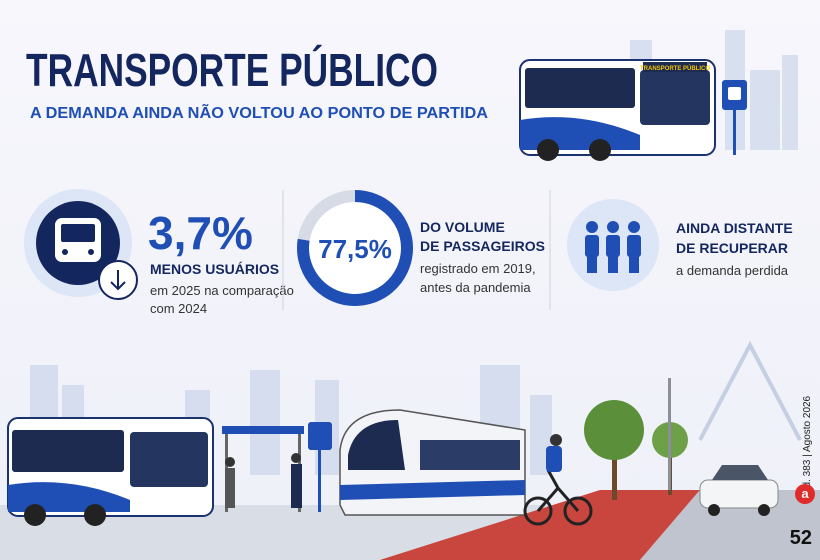 The width and height of the screenshot is (820, 560). Describe the element at coordinates (214, 269) in the screenshot. I see `stat-label: MENOS USUÁRIOS` at that location.